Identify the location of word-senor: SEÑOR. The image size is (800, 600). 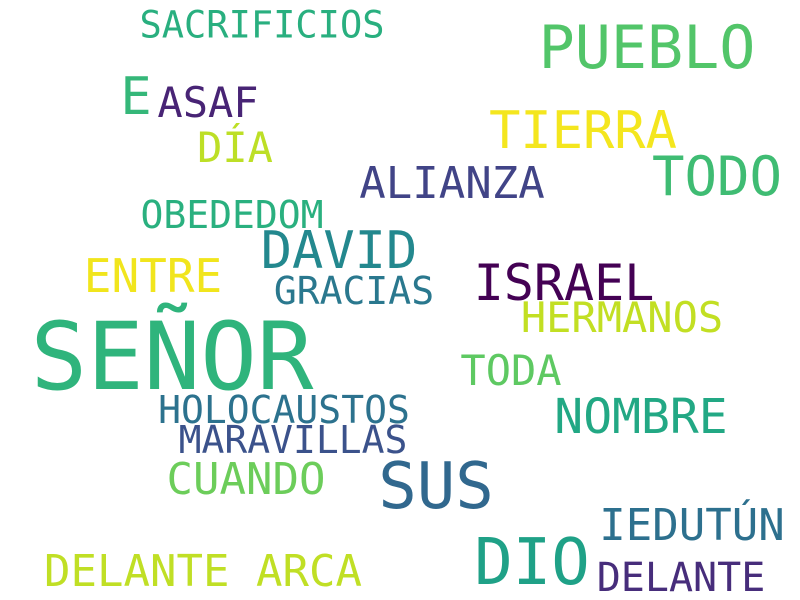
(172, 357).